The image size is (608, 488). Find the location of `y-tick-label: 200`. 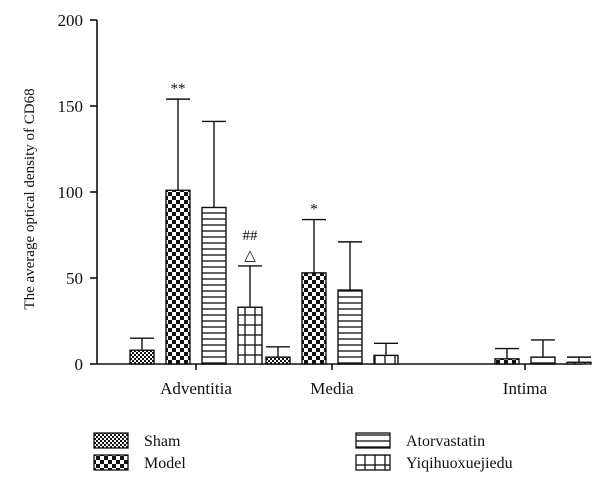

y-tick-label: 200 is located at coordinates (71, 20).